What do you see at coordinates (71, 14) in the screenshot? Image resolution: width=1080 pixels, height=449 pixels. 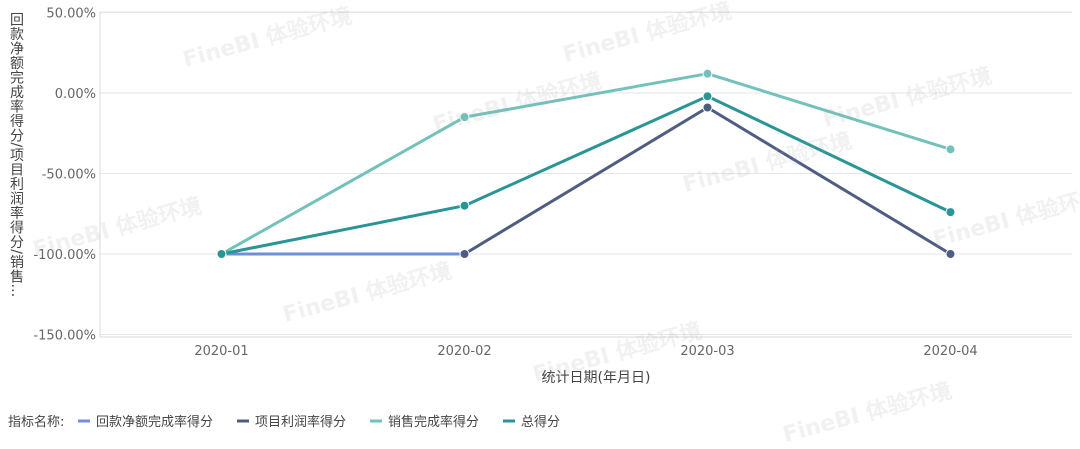 I see `y-tick-label: 50.00%` at bounding box center [71, 14].